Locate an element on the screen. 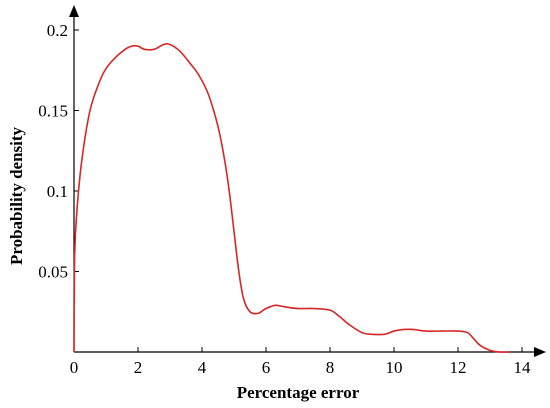  x-axis-title: Percentage error is located at coordinates (298, 392).